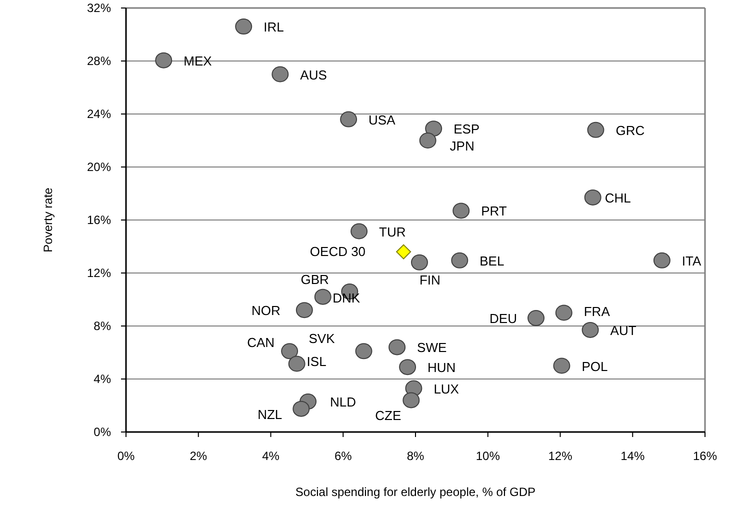 The width and height of the screenshot is (739, 515). I want to click on annotation: TUR, so click(392, 232).